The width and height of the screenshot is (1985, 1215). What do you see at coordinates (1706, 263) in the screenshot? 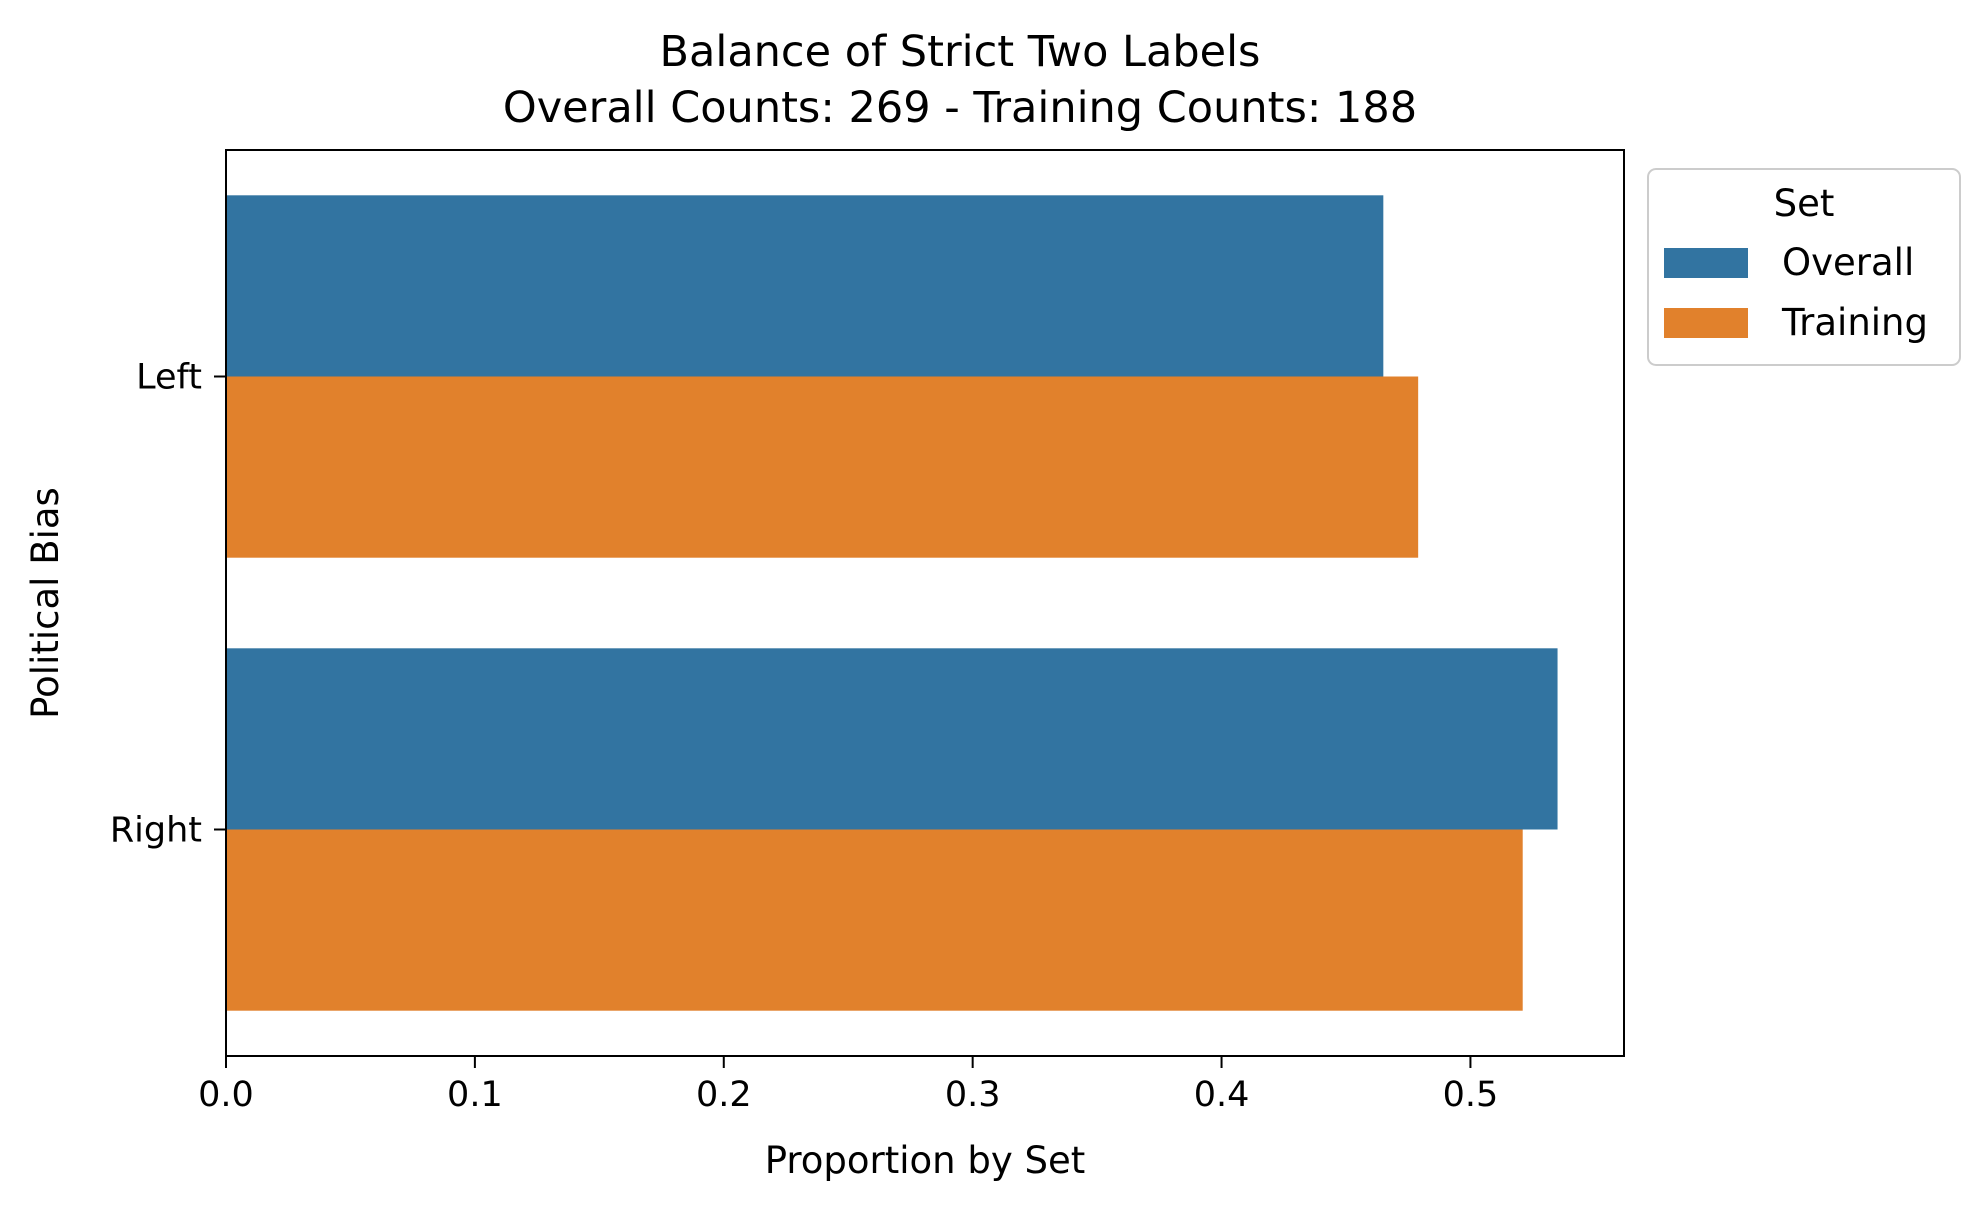
I see `legend-swatch-overall` at bounding box center [1706, 263].